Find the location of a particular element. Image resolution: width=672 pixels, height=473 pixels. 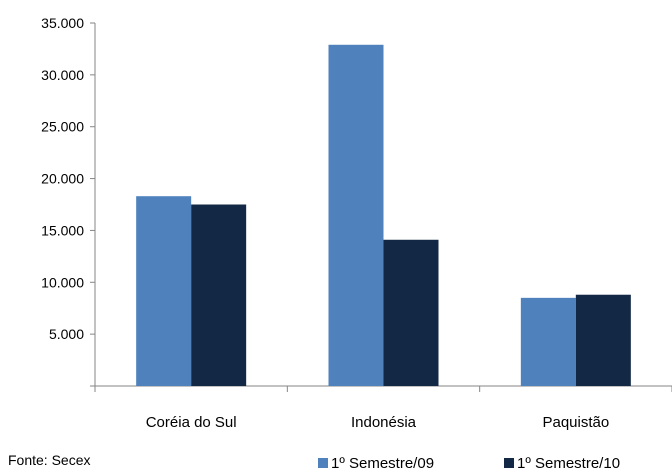

legend-label: 1º Semestre/09 is located at coordinates (382, 463).